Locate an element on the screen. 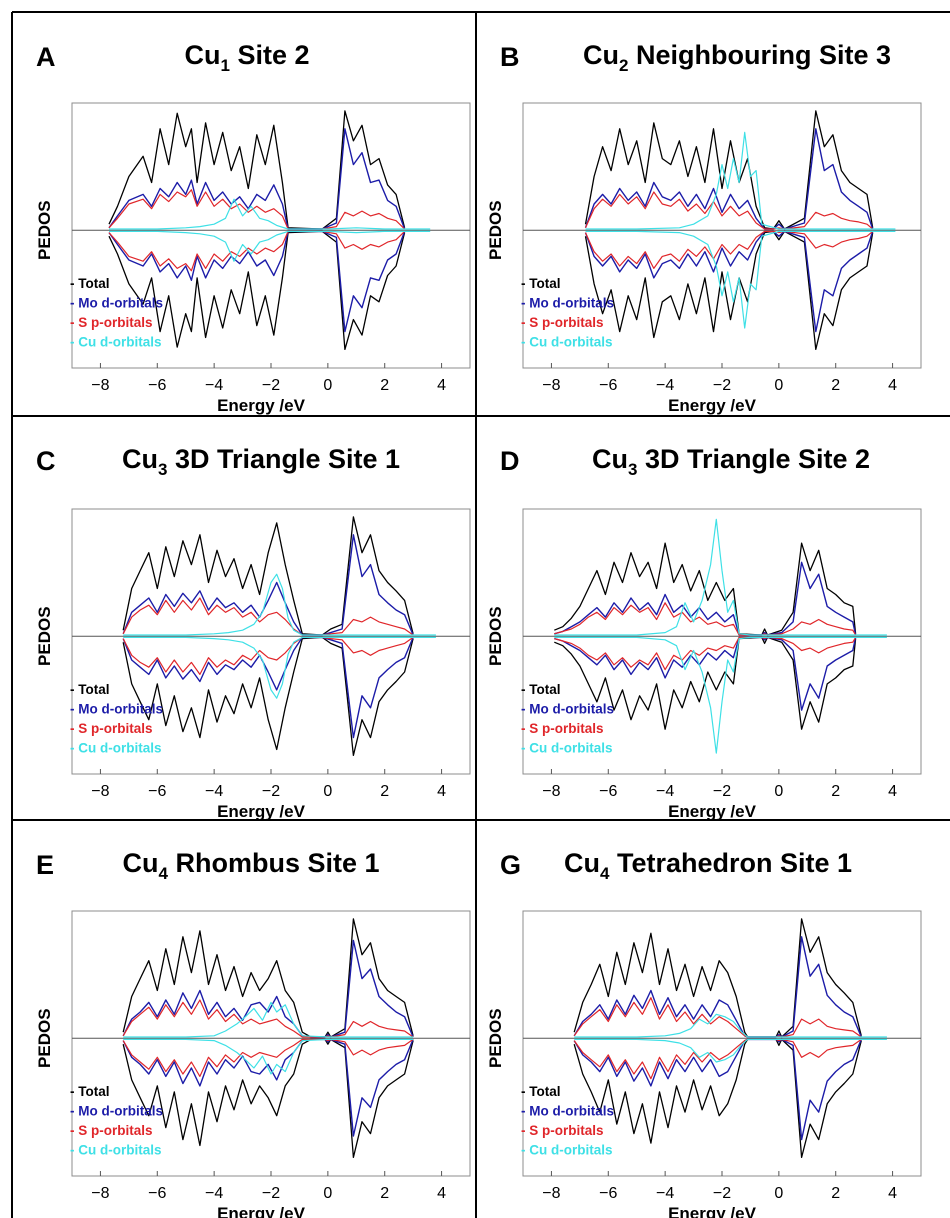  chart-title-rest: Site 2 is located at coordinates (270, 55).